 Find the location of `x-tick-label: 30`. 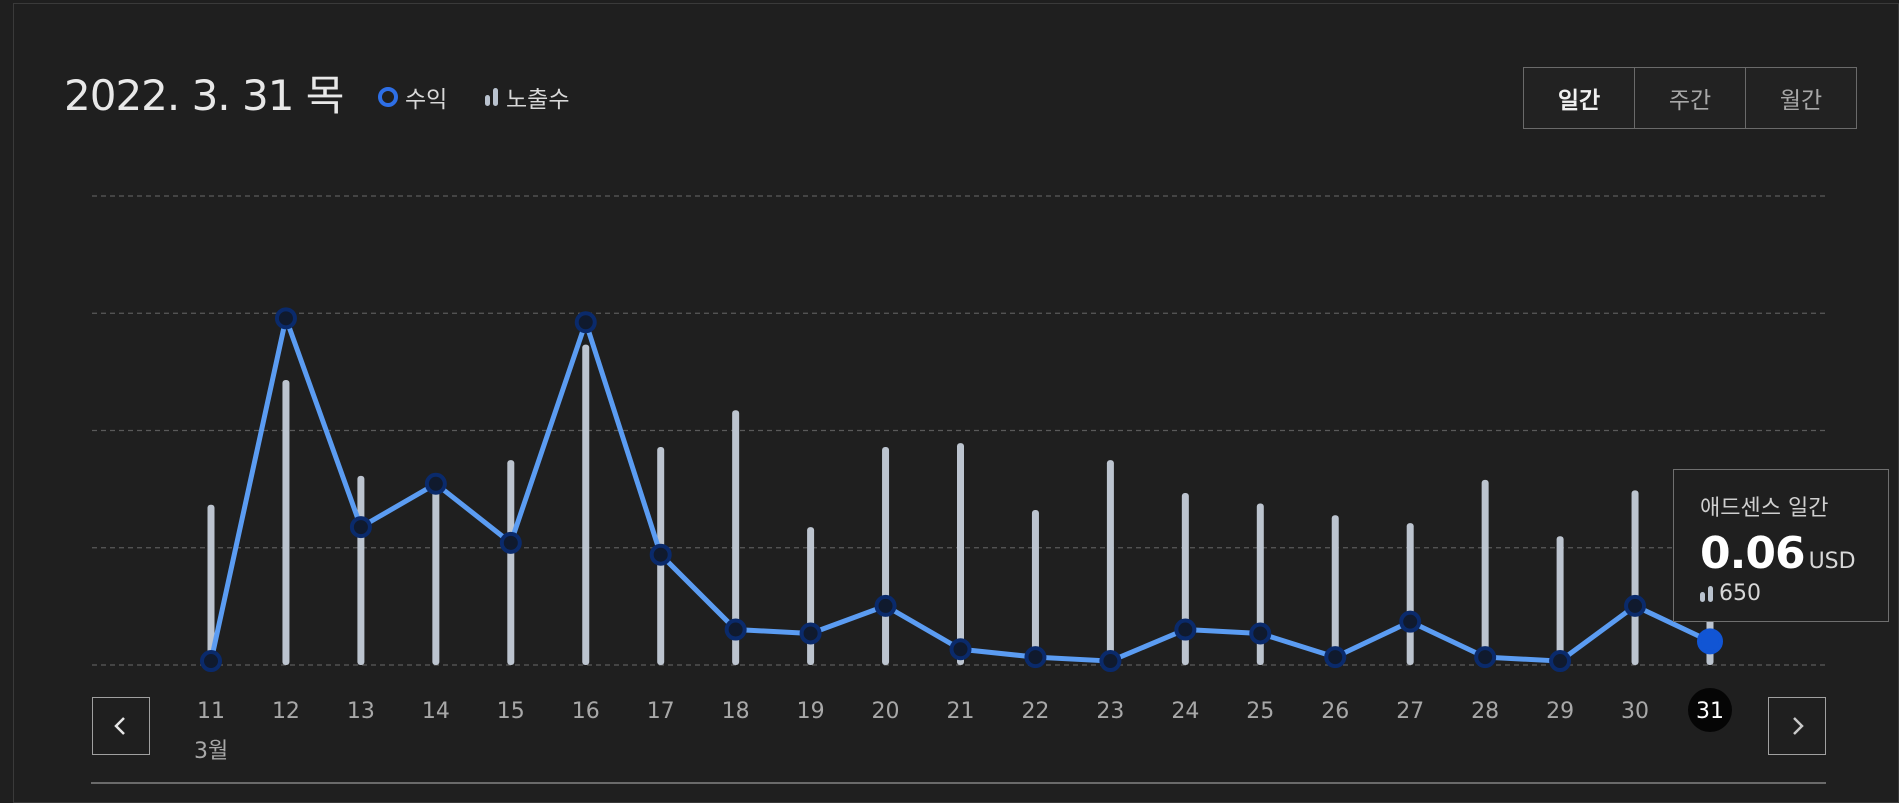

x-tick-label: 30 is located at coordinates (1635, 711).